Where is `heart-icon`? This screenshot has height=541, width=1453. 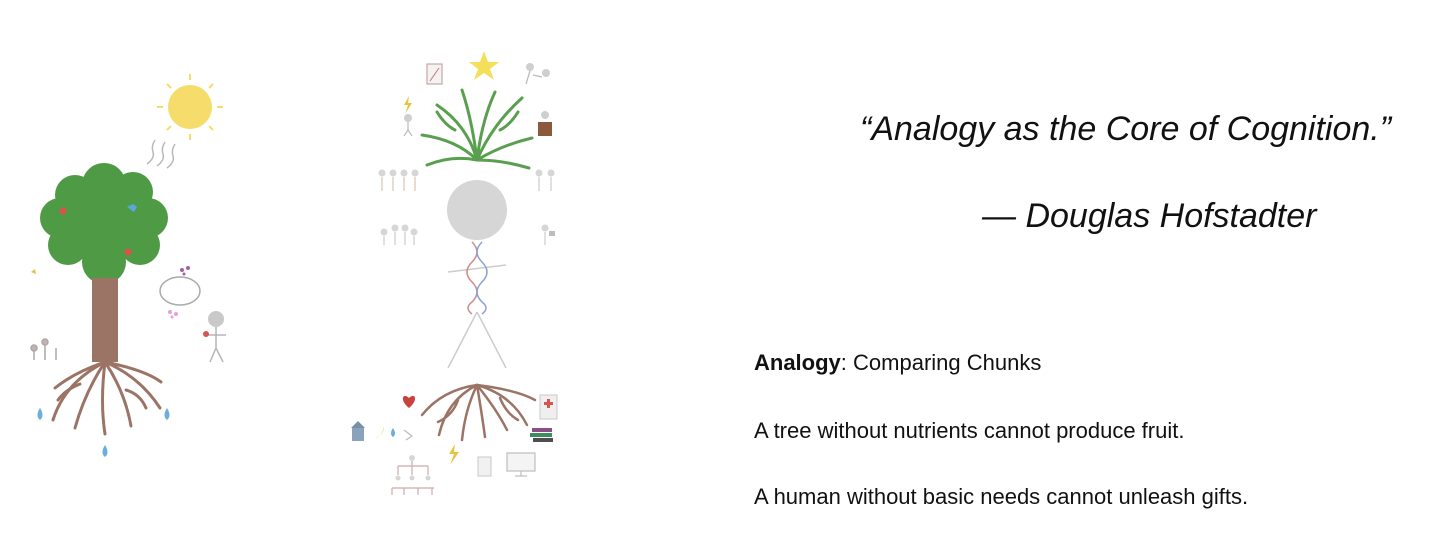
heart-icon is located at coordinates (409, 401).